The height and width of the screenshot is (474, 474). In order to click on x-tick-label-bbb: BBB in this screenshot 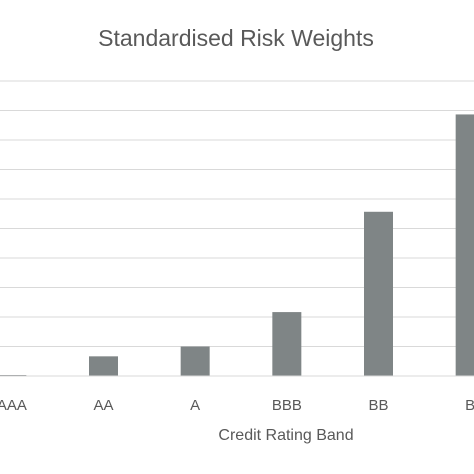, I will do `click(287, 405)`.